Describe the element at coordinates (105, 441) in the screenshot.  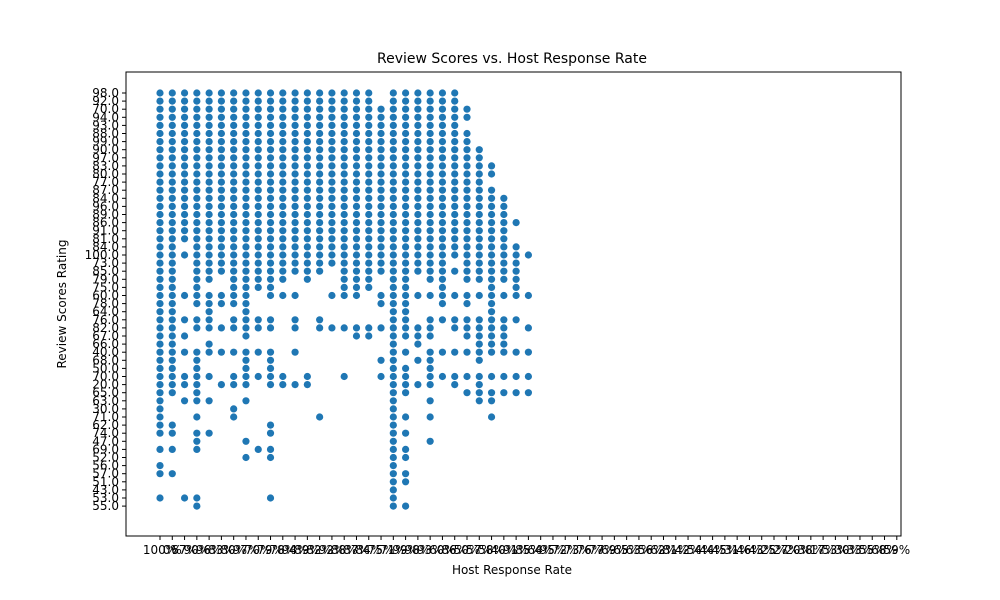
I see `y-tick-label: 47.0` at that location.